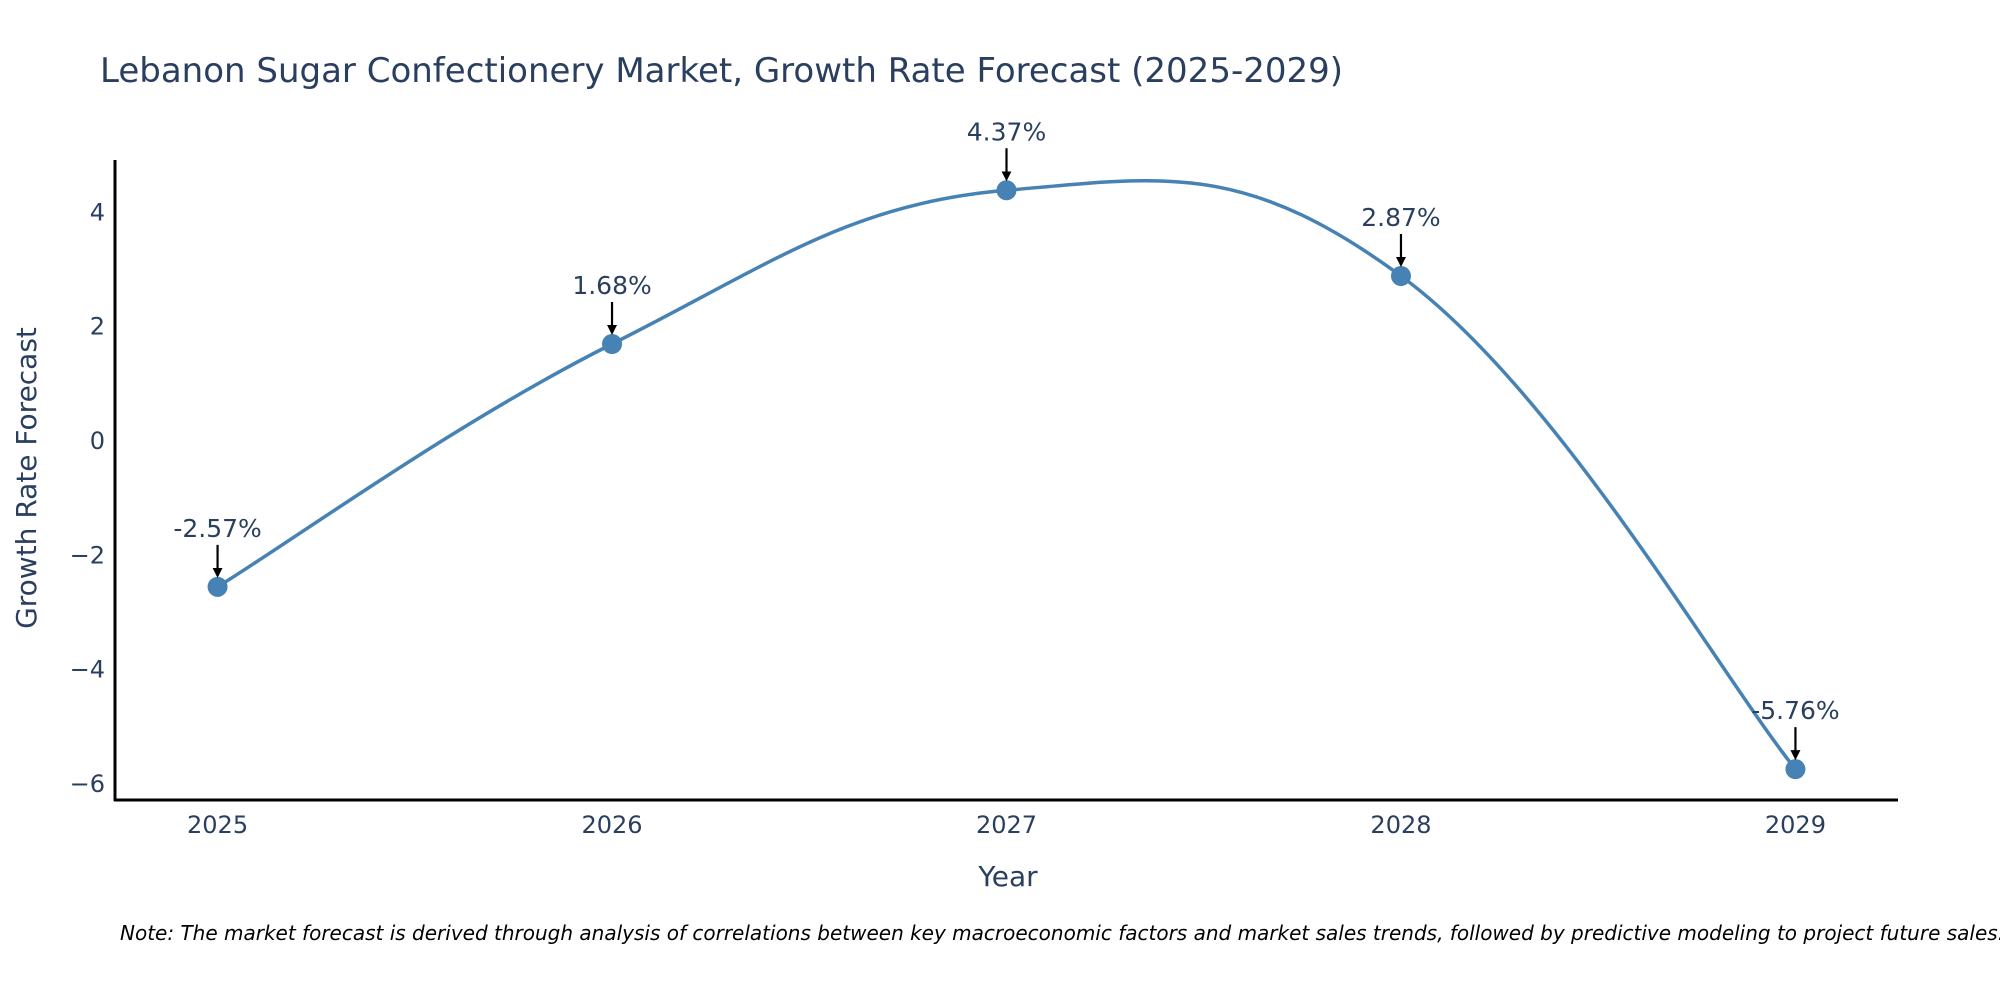 This screenshot has width=2000, height=1000. Describe the element at coordinates (1795, 710) in the screenshot. I see `data-label: -5.76%` at that location.